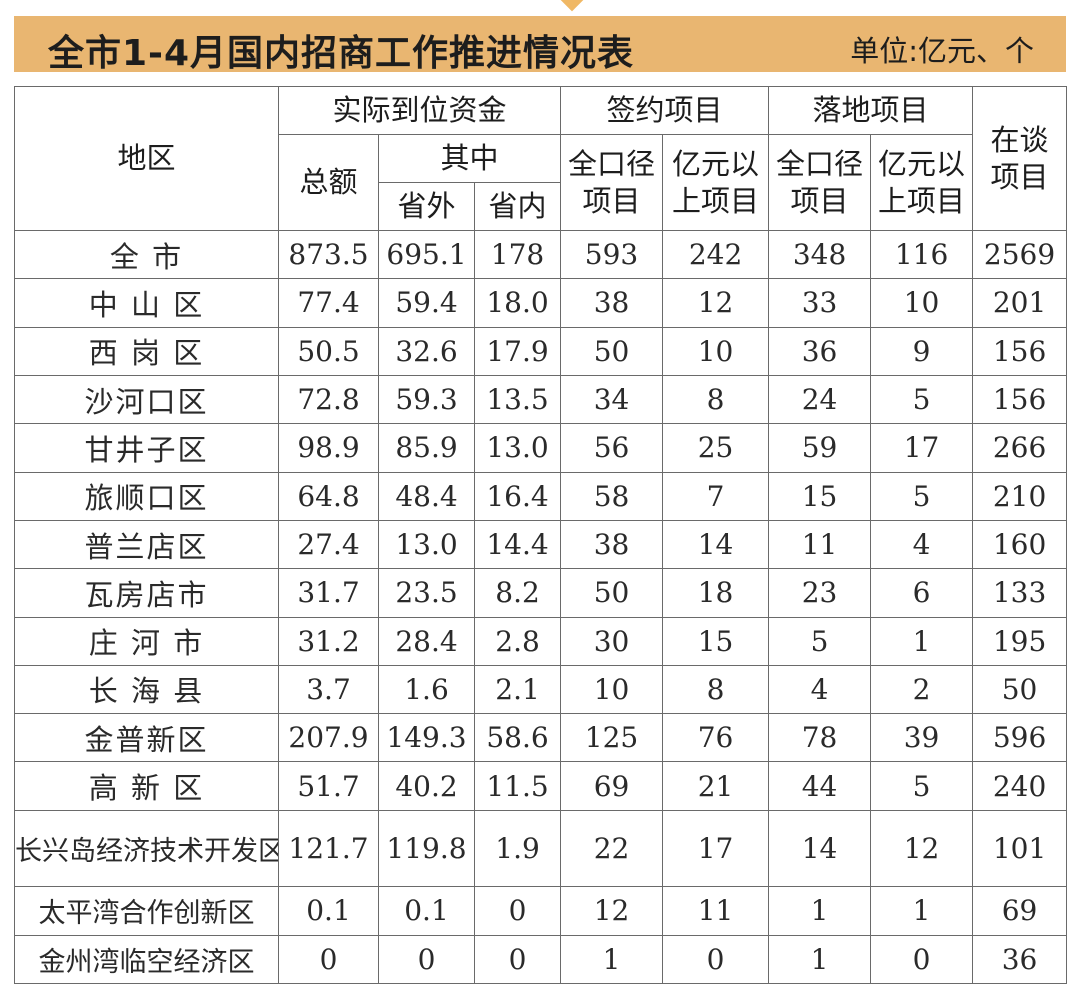  I want to click on table-row: 沙河口区 72.8 59.3 13.5 34 8 24 5 156, so click(541, 399).